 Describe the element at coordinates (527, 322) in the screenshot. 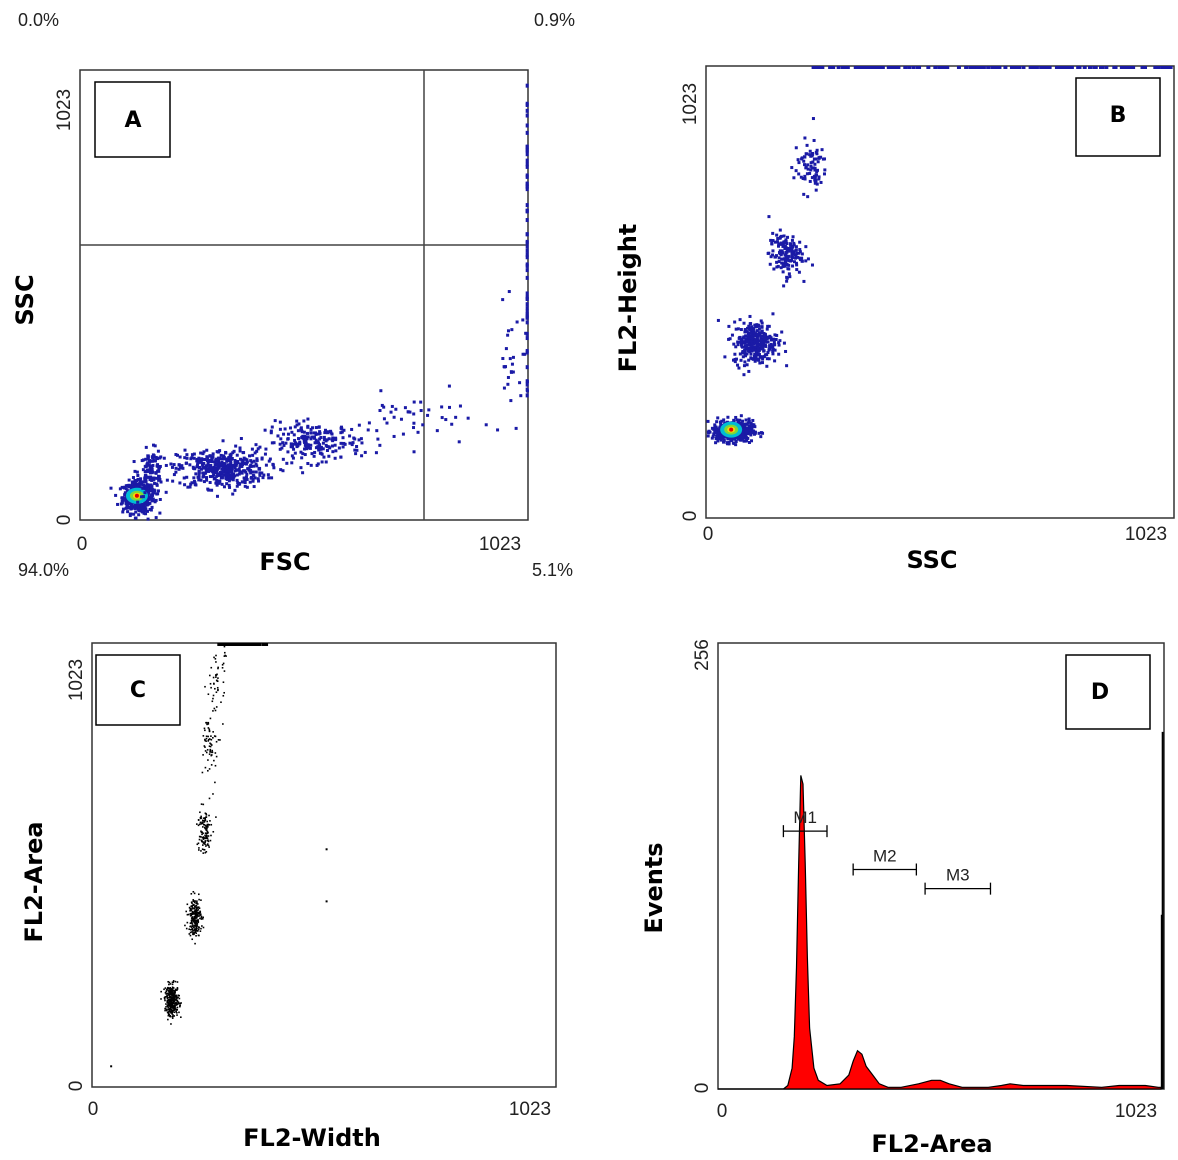

I see `edge-event-point` at that location.